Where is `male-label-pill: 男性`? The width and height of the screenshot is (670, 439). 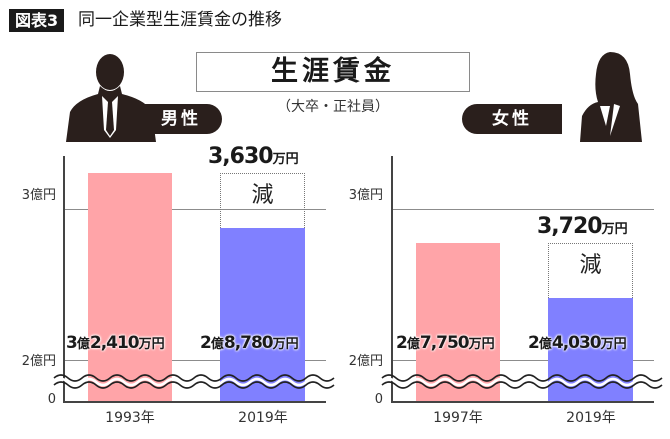
male-label-pill: 男性 is located at coordinates (181, 119).